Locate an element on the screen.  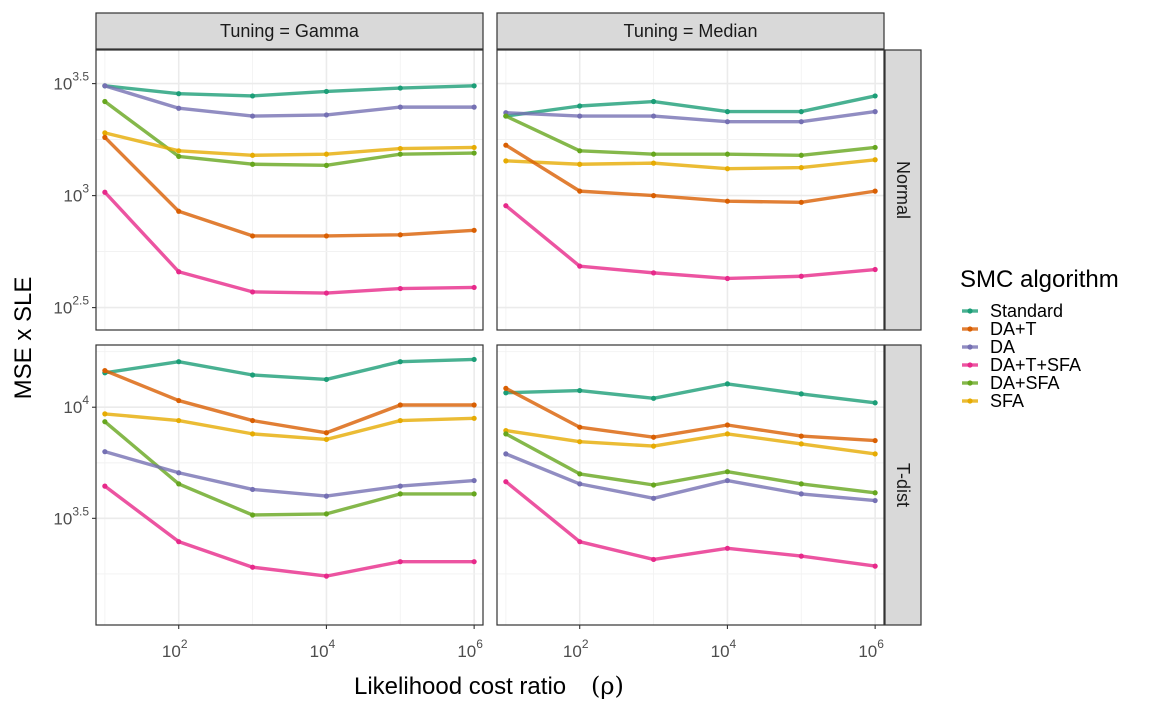
panel-t-dist-median is located at coordinates (690, 485).